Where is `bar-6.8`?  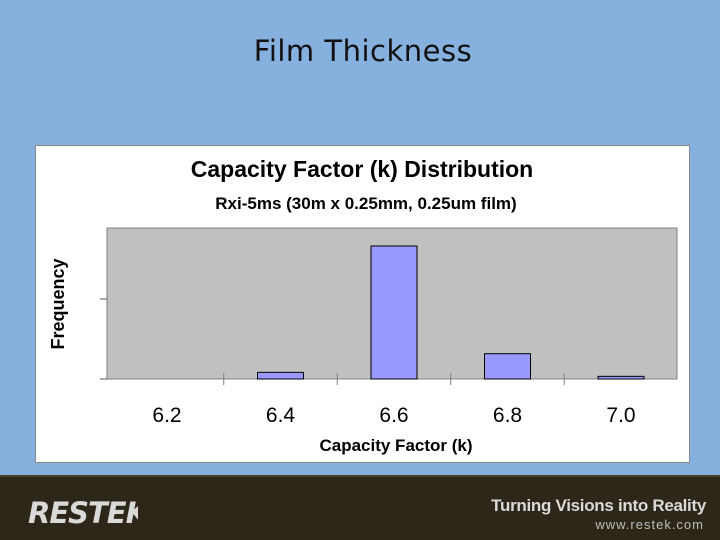 bar-6.8 is located at coordinates (507, 366).